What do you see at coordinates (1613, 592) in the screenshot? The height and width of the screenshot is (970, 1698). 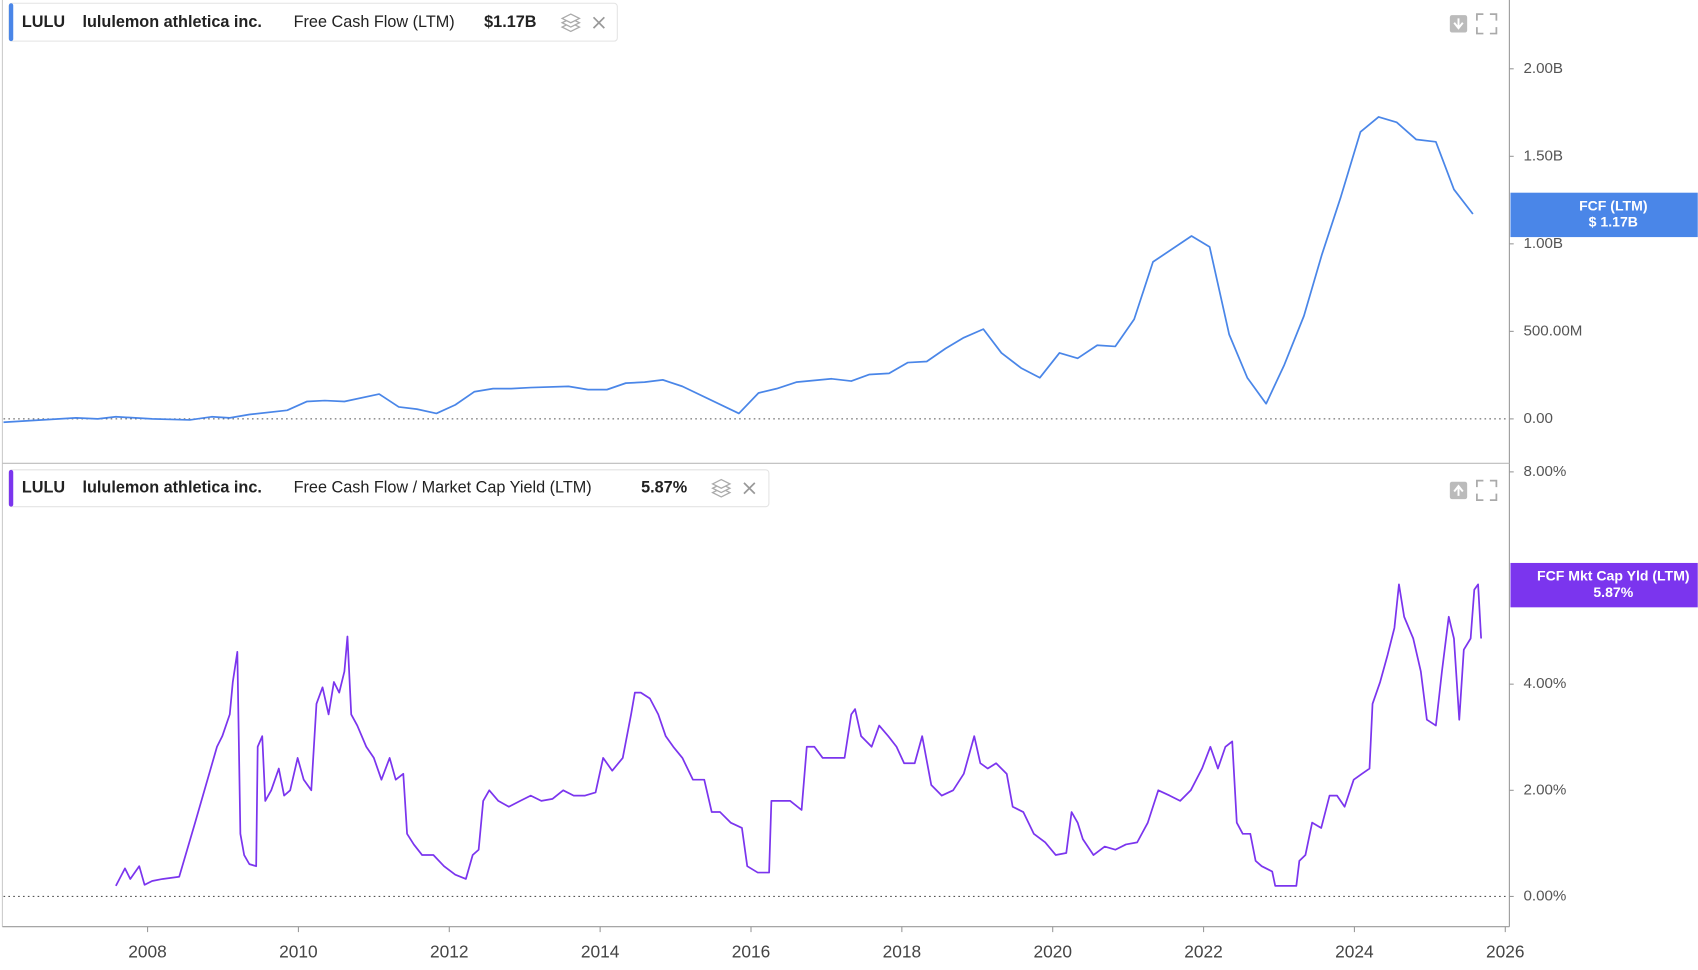 I see `badge-value: 5.87%` at bounding box center [1613, 592].